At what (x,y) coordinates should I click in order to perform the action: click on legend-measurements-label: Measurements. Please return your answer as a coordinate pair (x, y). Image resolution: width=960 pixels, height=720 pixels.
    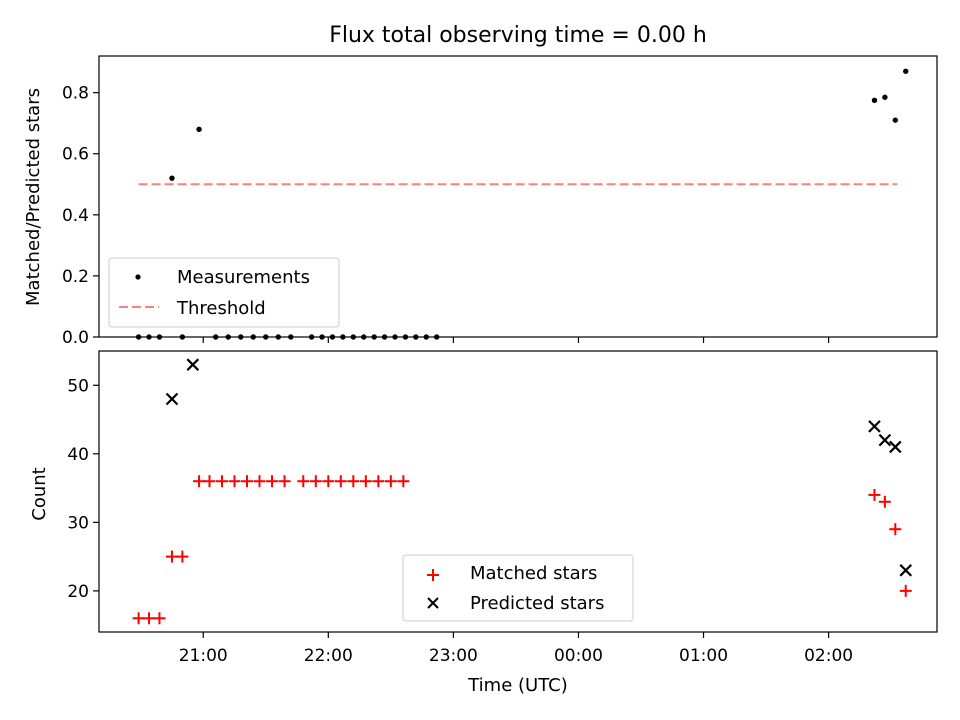
    Looking at the image, I should click on (243, 277).